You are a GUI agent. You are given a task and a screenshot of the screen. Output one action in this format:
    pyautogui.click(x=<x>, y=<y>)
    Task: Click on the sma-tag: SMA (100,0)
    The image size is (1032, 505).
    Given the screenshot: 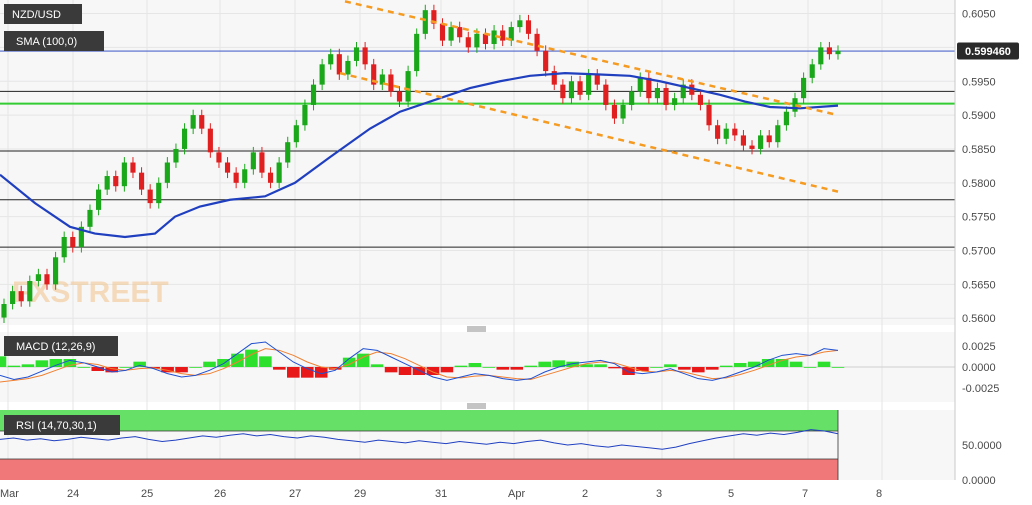 What is the action you would take?
    pyautogui.click(x=54, y=41)
    